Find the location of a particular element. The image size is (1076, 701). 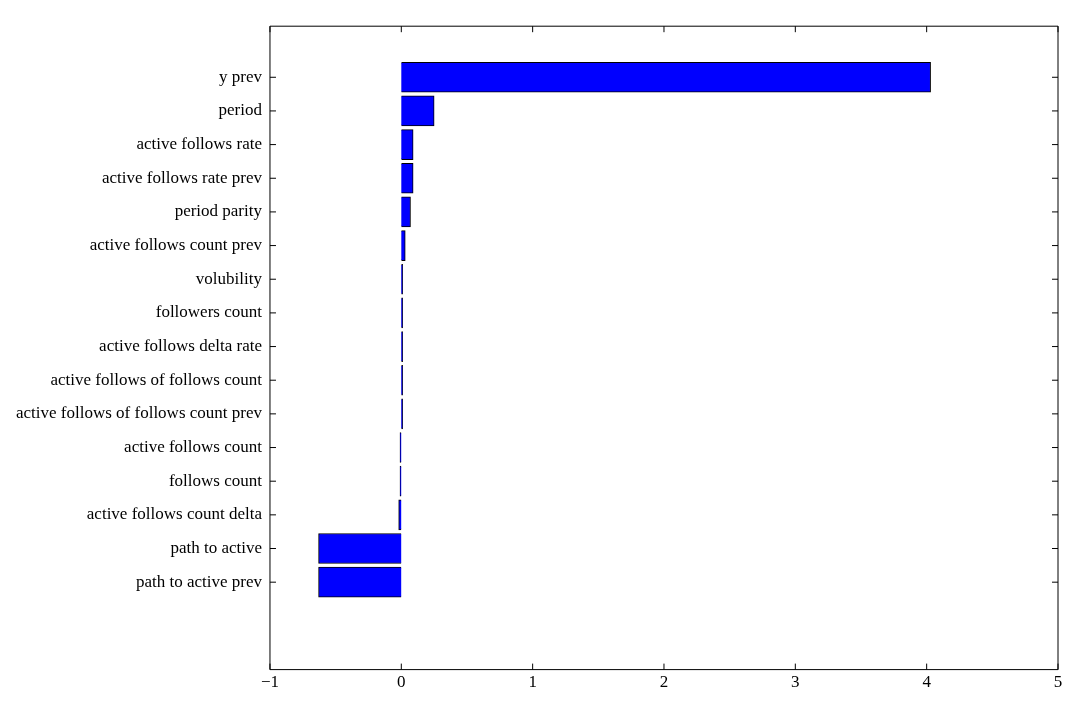

y-tick-label: path to active prev is located at coordinates (199, 581).